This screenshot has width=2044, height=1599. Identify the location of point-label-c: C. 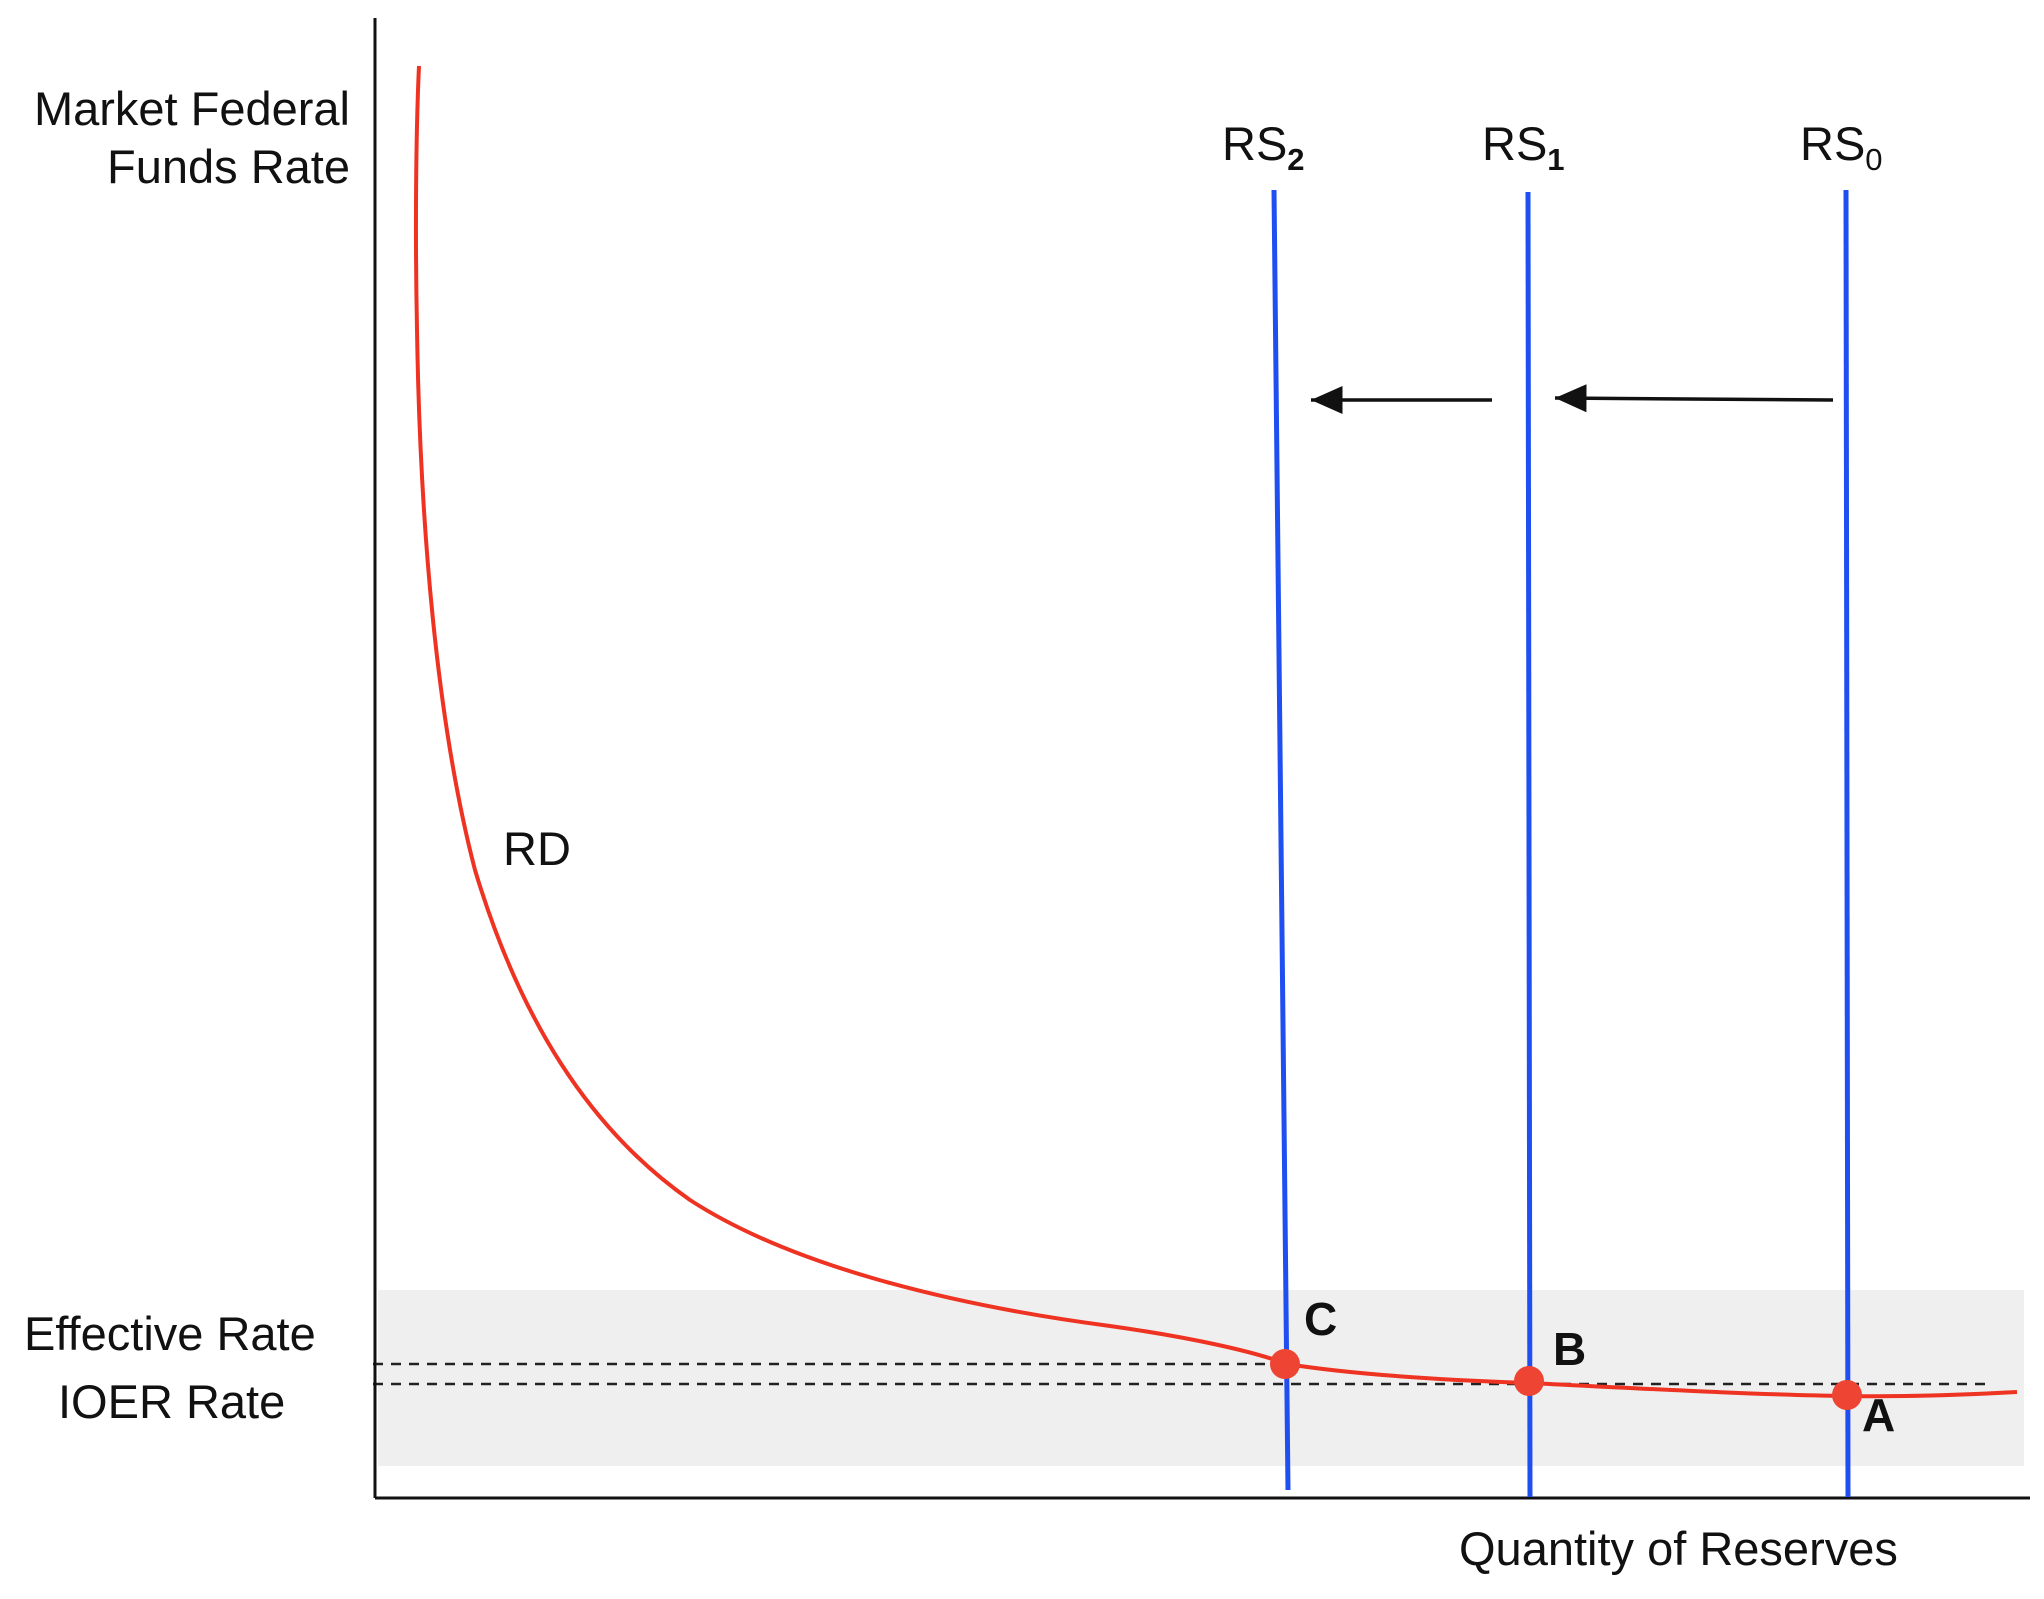
(1321, 1319).